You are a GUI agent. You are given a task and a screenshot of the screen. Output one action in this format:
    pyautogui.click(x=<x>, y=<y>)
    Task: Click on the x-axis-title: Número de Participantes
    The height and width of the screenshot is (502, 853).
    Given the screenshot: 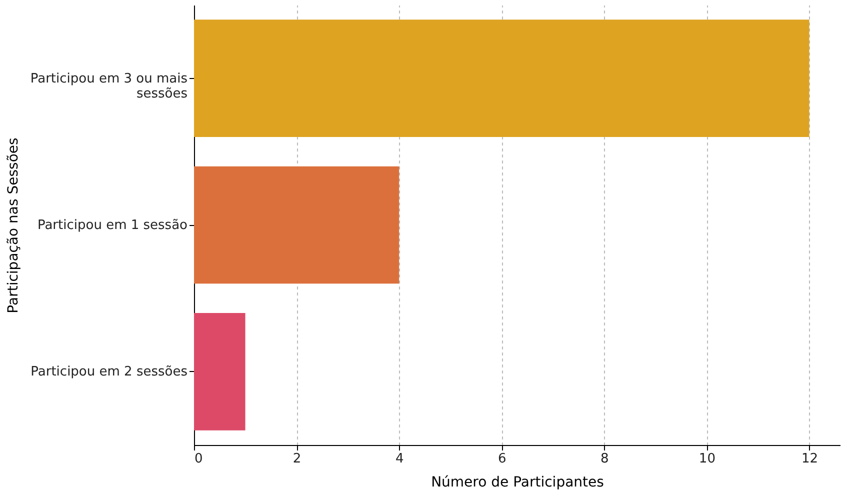 What is the action you would take?
    pyautogui.click(x=517, y=482)
    